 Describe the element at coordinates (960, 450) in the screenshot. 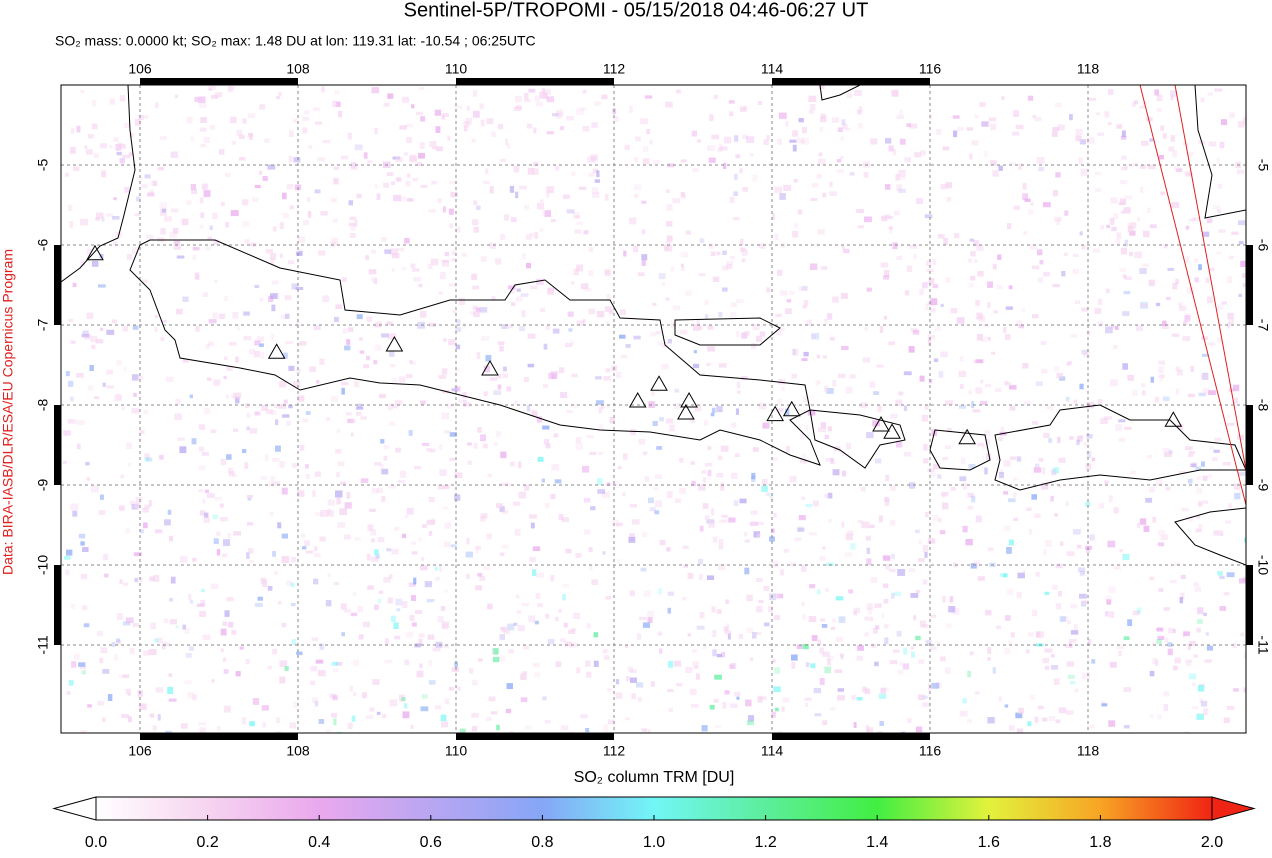

I see `coast-lombok` at that location.